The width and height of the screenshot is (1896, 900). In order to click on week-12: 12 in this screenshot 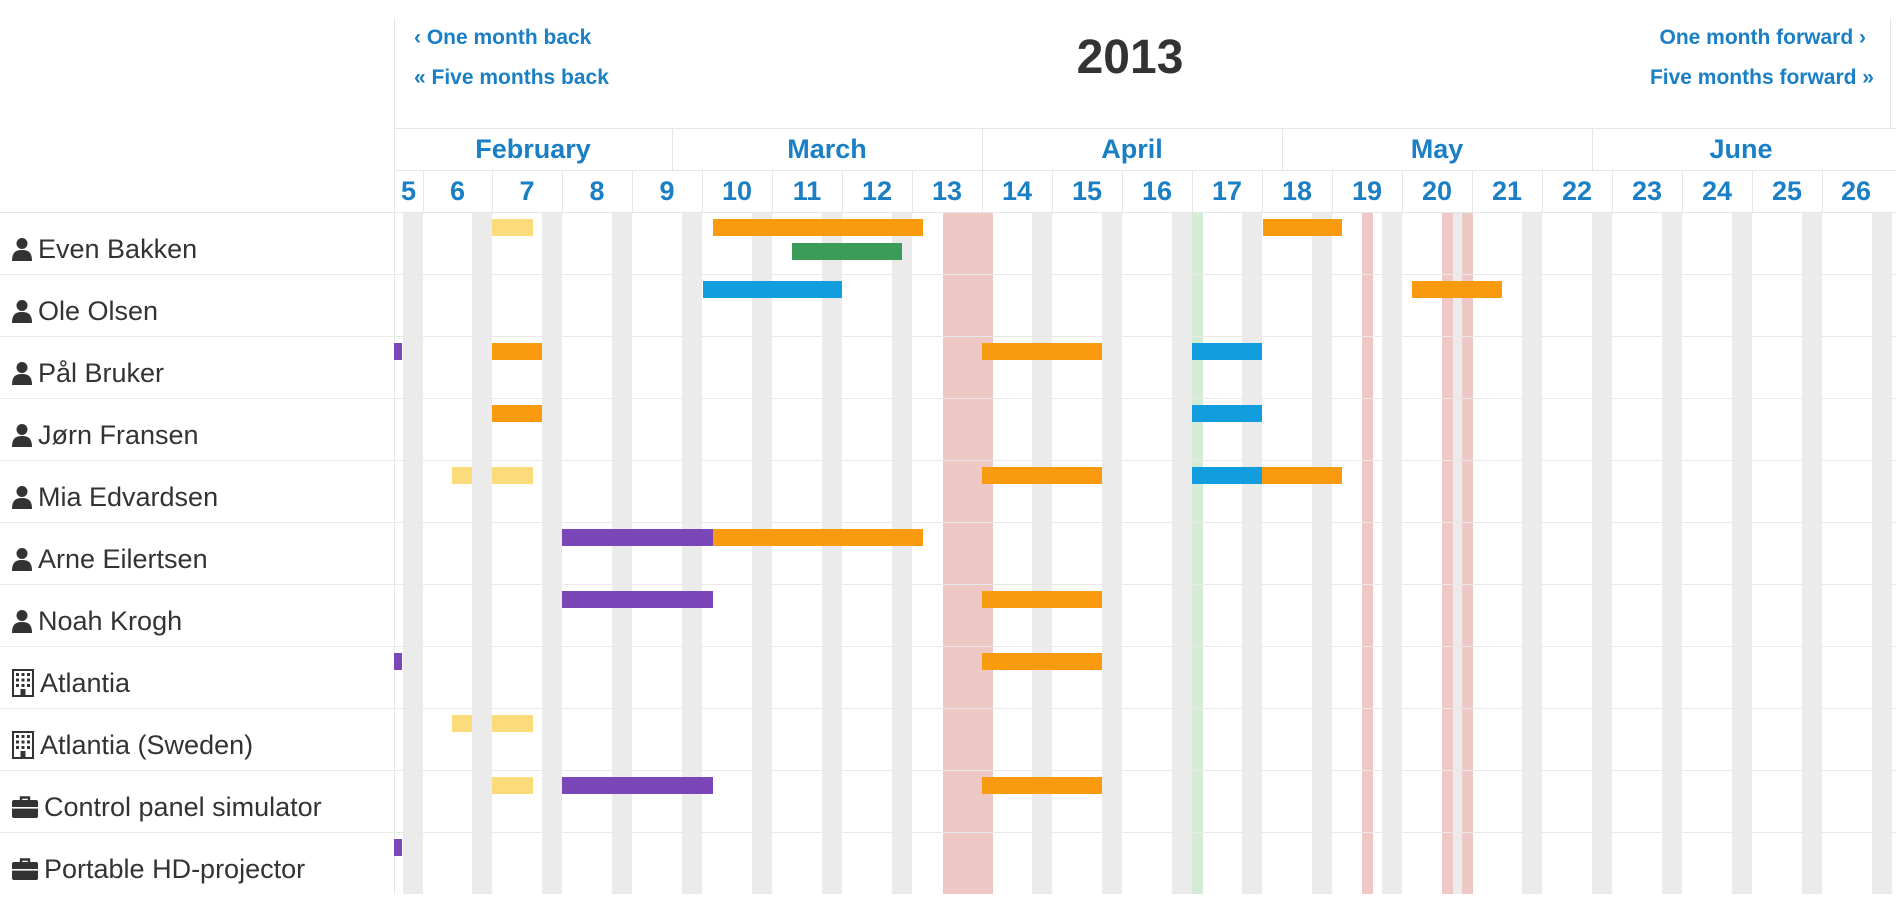, I will do `click(877, 191)`.